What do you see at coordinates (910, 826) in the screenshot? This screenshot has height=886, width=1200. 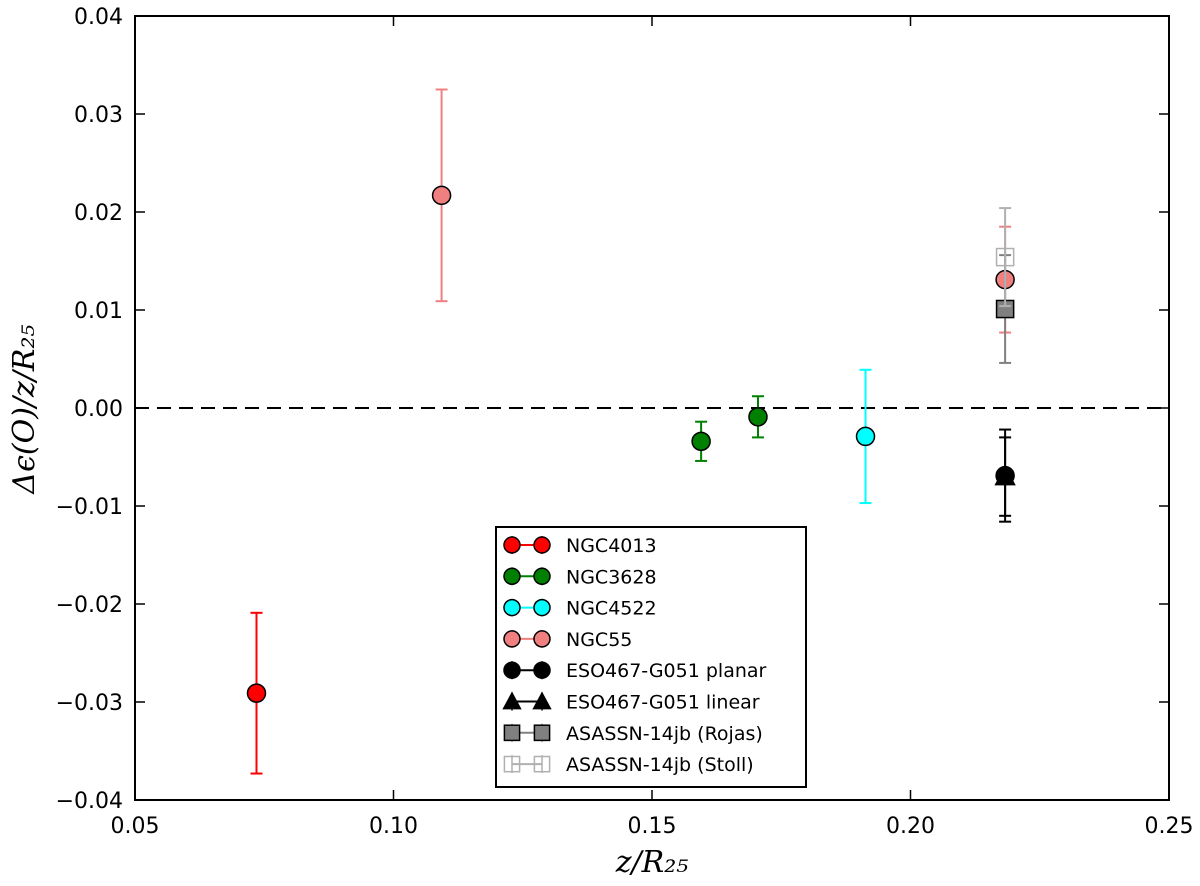 I see `x-tick-label: 0.20` at bounding box center [910, 826].